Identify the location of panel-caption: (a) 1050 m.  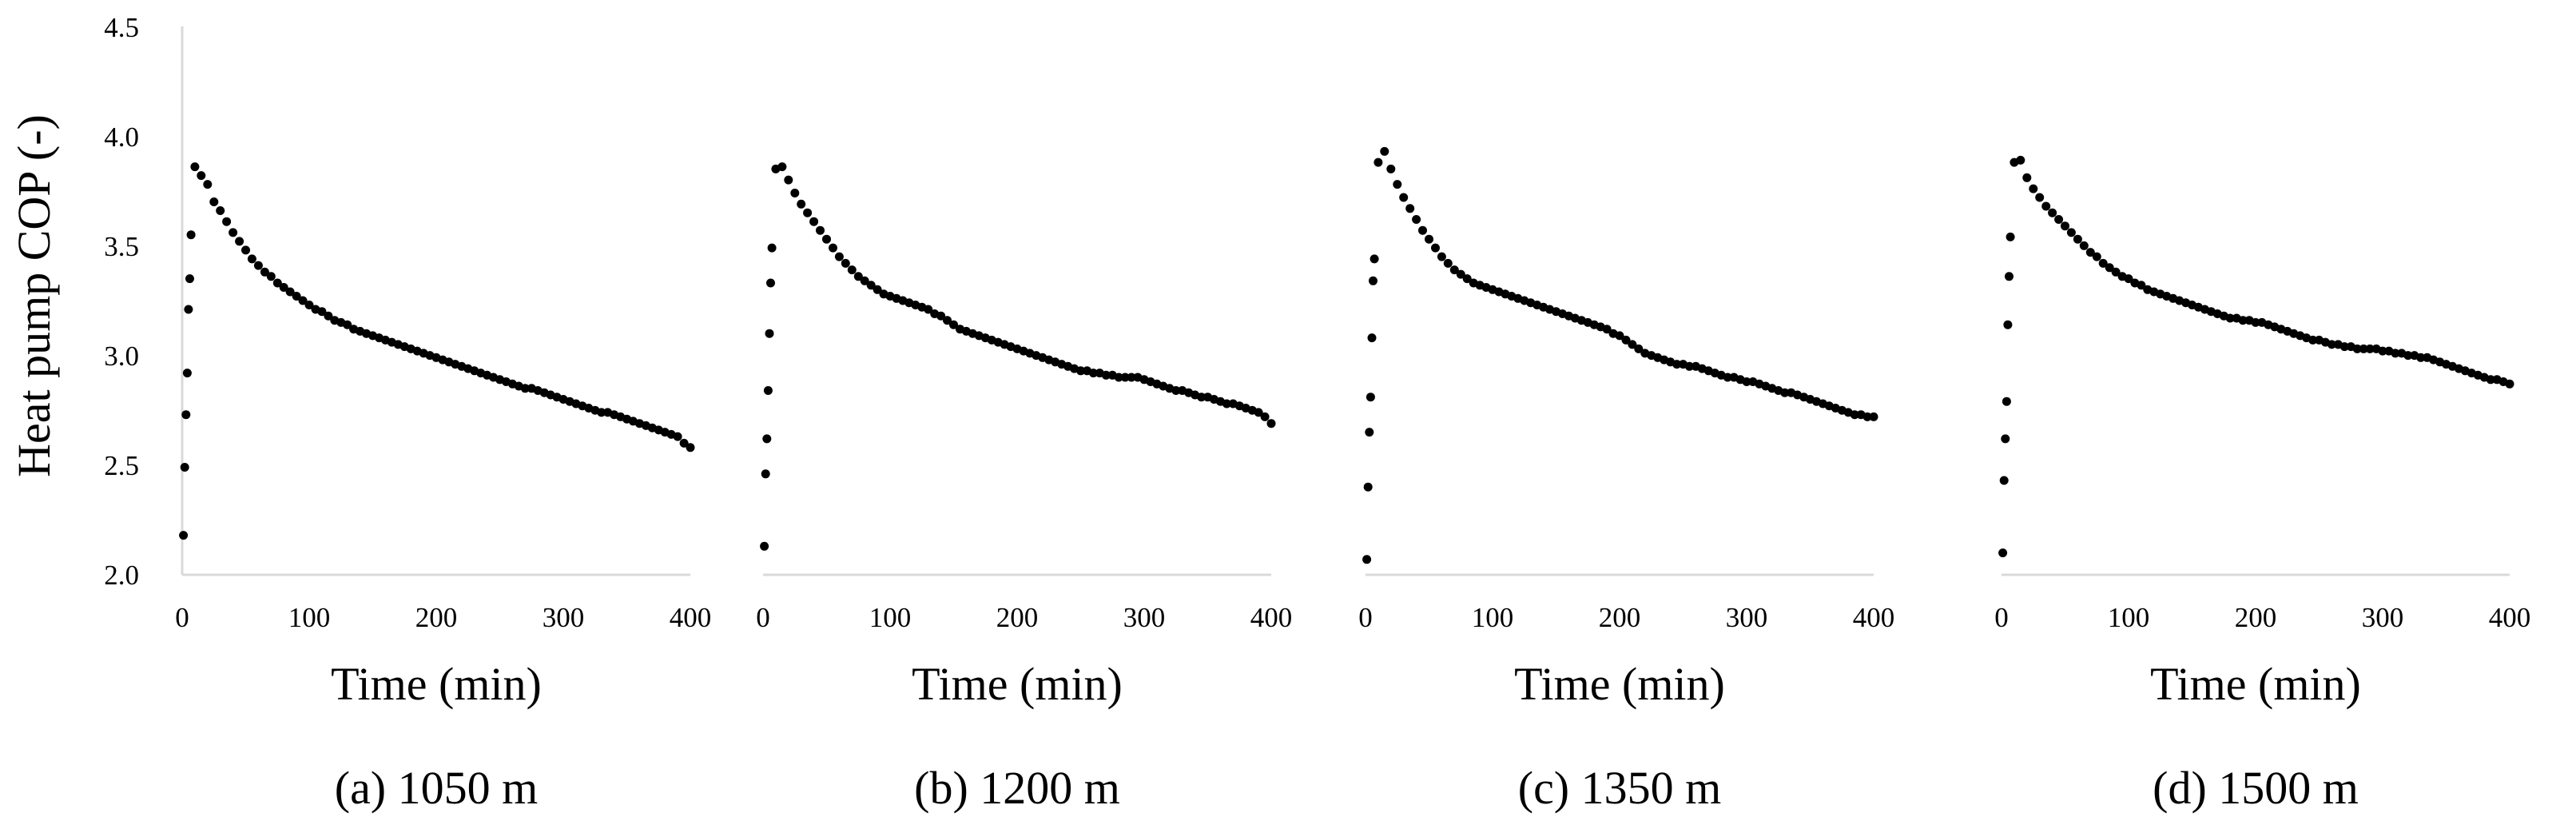
(437, 788).